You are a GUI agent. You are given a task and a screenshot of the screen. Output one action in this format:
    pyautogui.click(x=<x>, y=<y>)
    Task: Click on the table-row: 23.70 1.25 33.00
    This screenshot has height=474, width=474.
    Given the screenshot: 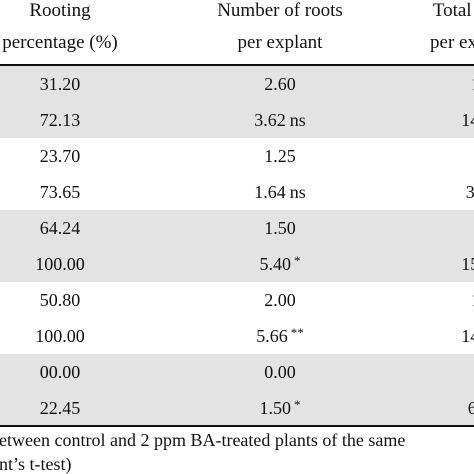 What is the action you would take?
    pyautogui.click(x=237, y=156)
    